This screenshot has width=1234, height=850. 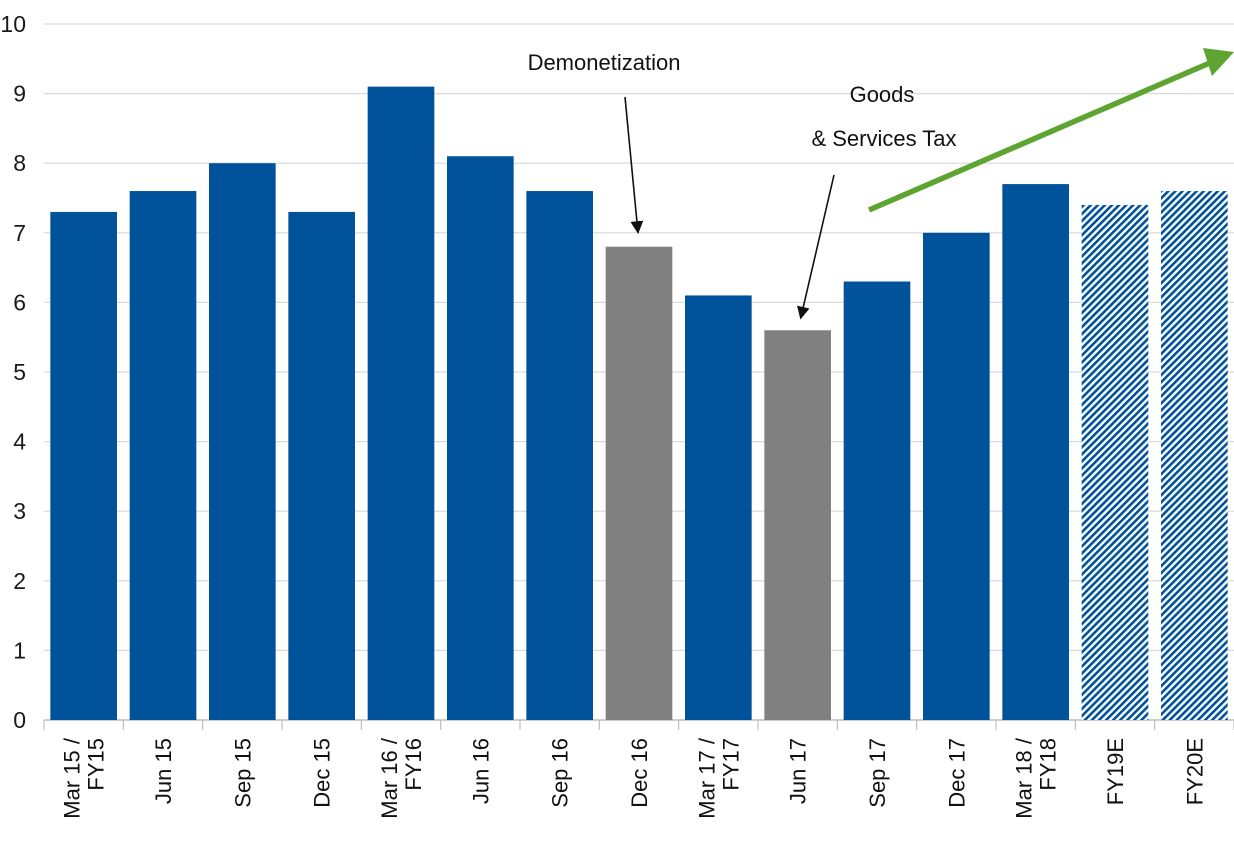 What do you see at coordinates (19, 720) in the screenshot?
I see `y-tick-label: 0` at bounding box center [19, 720].